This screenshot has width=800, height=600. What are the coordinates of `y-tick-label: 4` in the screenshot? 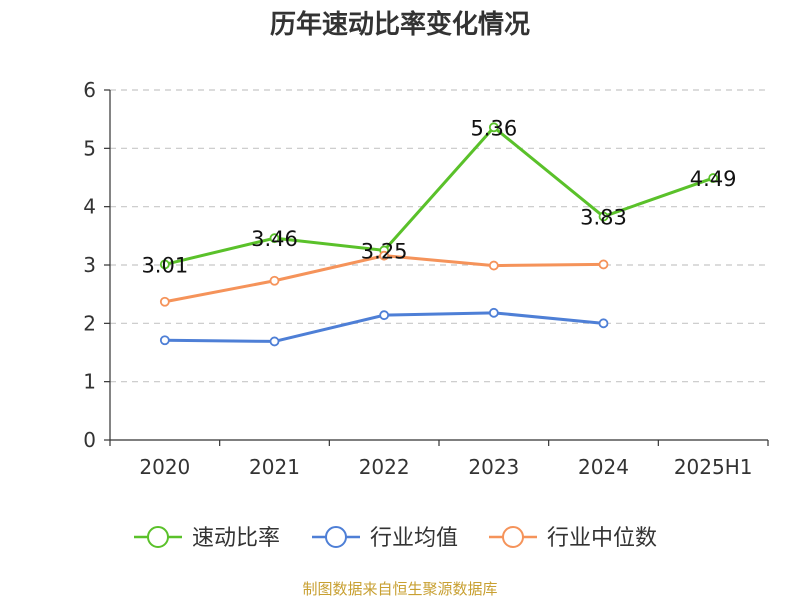 It's located at (89, 207).